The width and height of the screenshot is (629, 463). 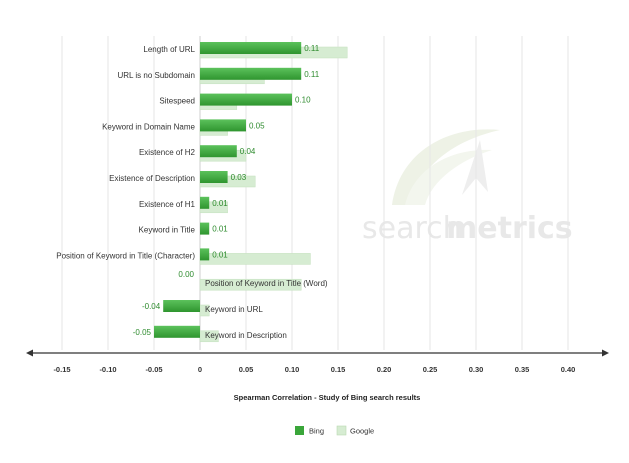 What do you see at coordinates (430, 369) in the screenshot?
I see `x-tick-label: 0.25` at bounding box center [430, 369].